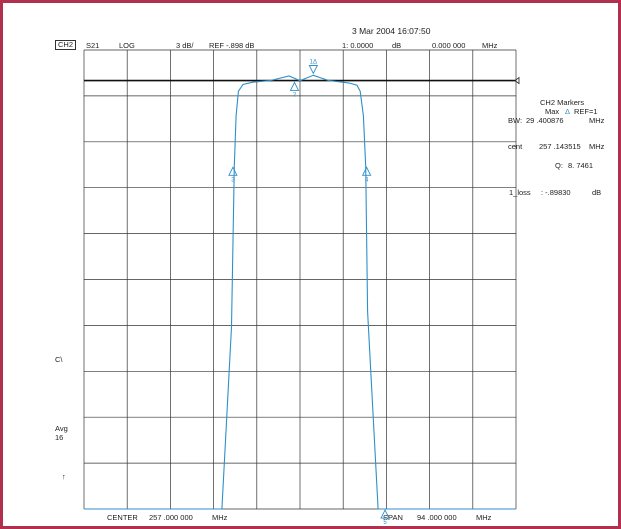  What do you see at coordinates (484, 517) in the screenshot?
I see `span-unit: MHz` at bounding box center [484, 517].